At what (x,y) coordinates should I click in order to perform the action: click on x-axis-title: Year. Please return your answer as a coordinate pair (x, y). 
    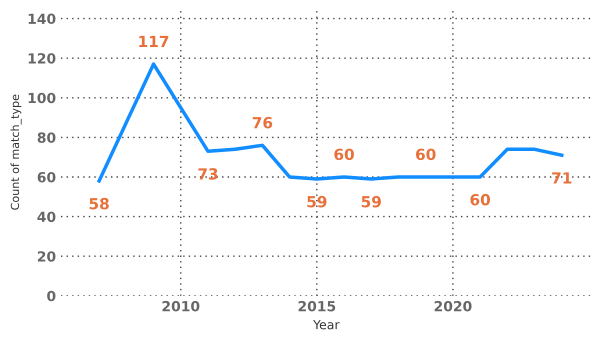
    Looking at the image, I should click on (326, 325).